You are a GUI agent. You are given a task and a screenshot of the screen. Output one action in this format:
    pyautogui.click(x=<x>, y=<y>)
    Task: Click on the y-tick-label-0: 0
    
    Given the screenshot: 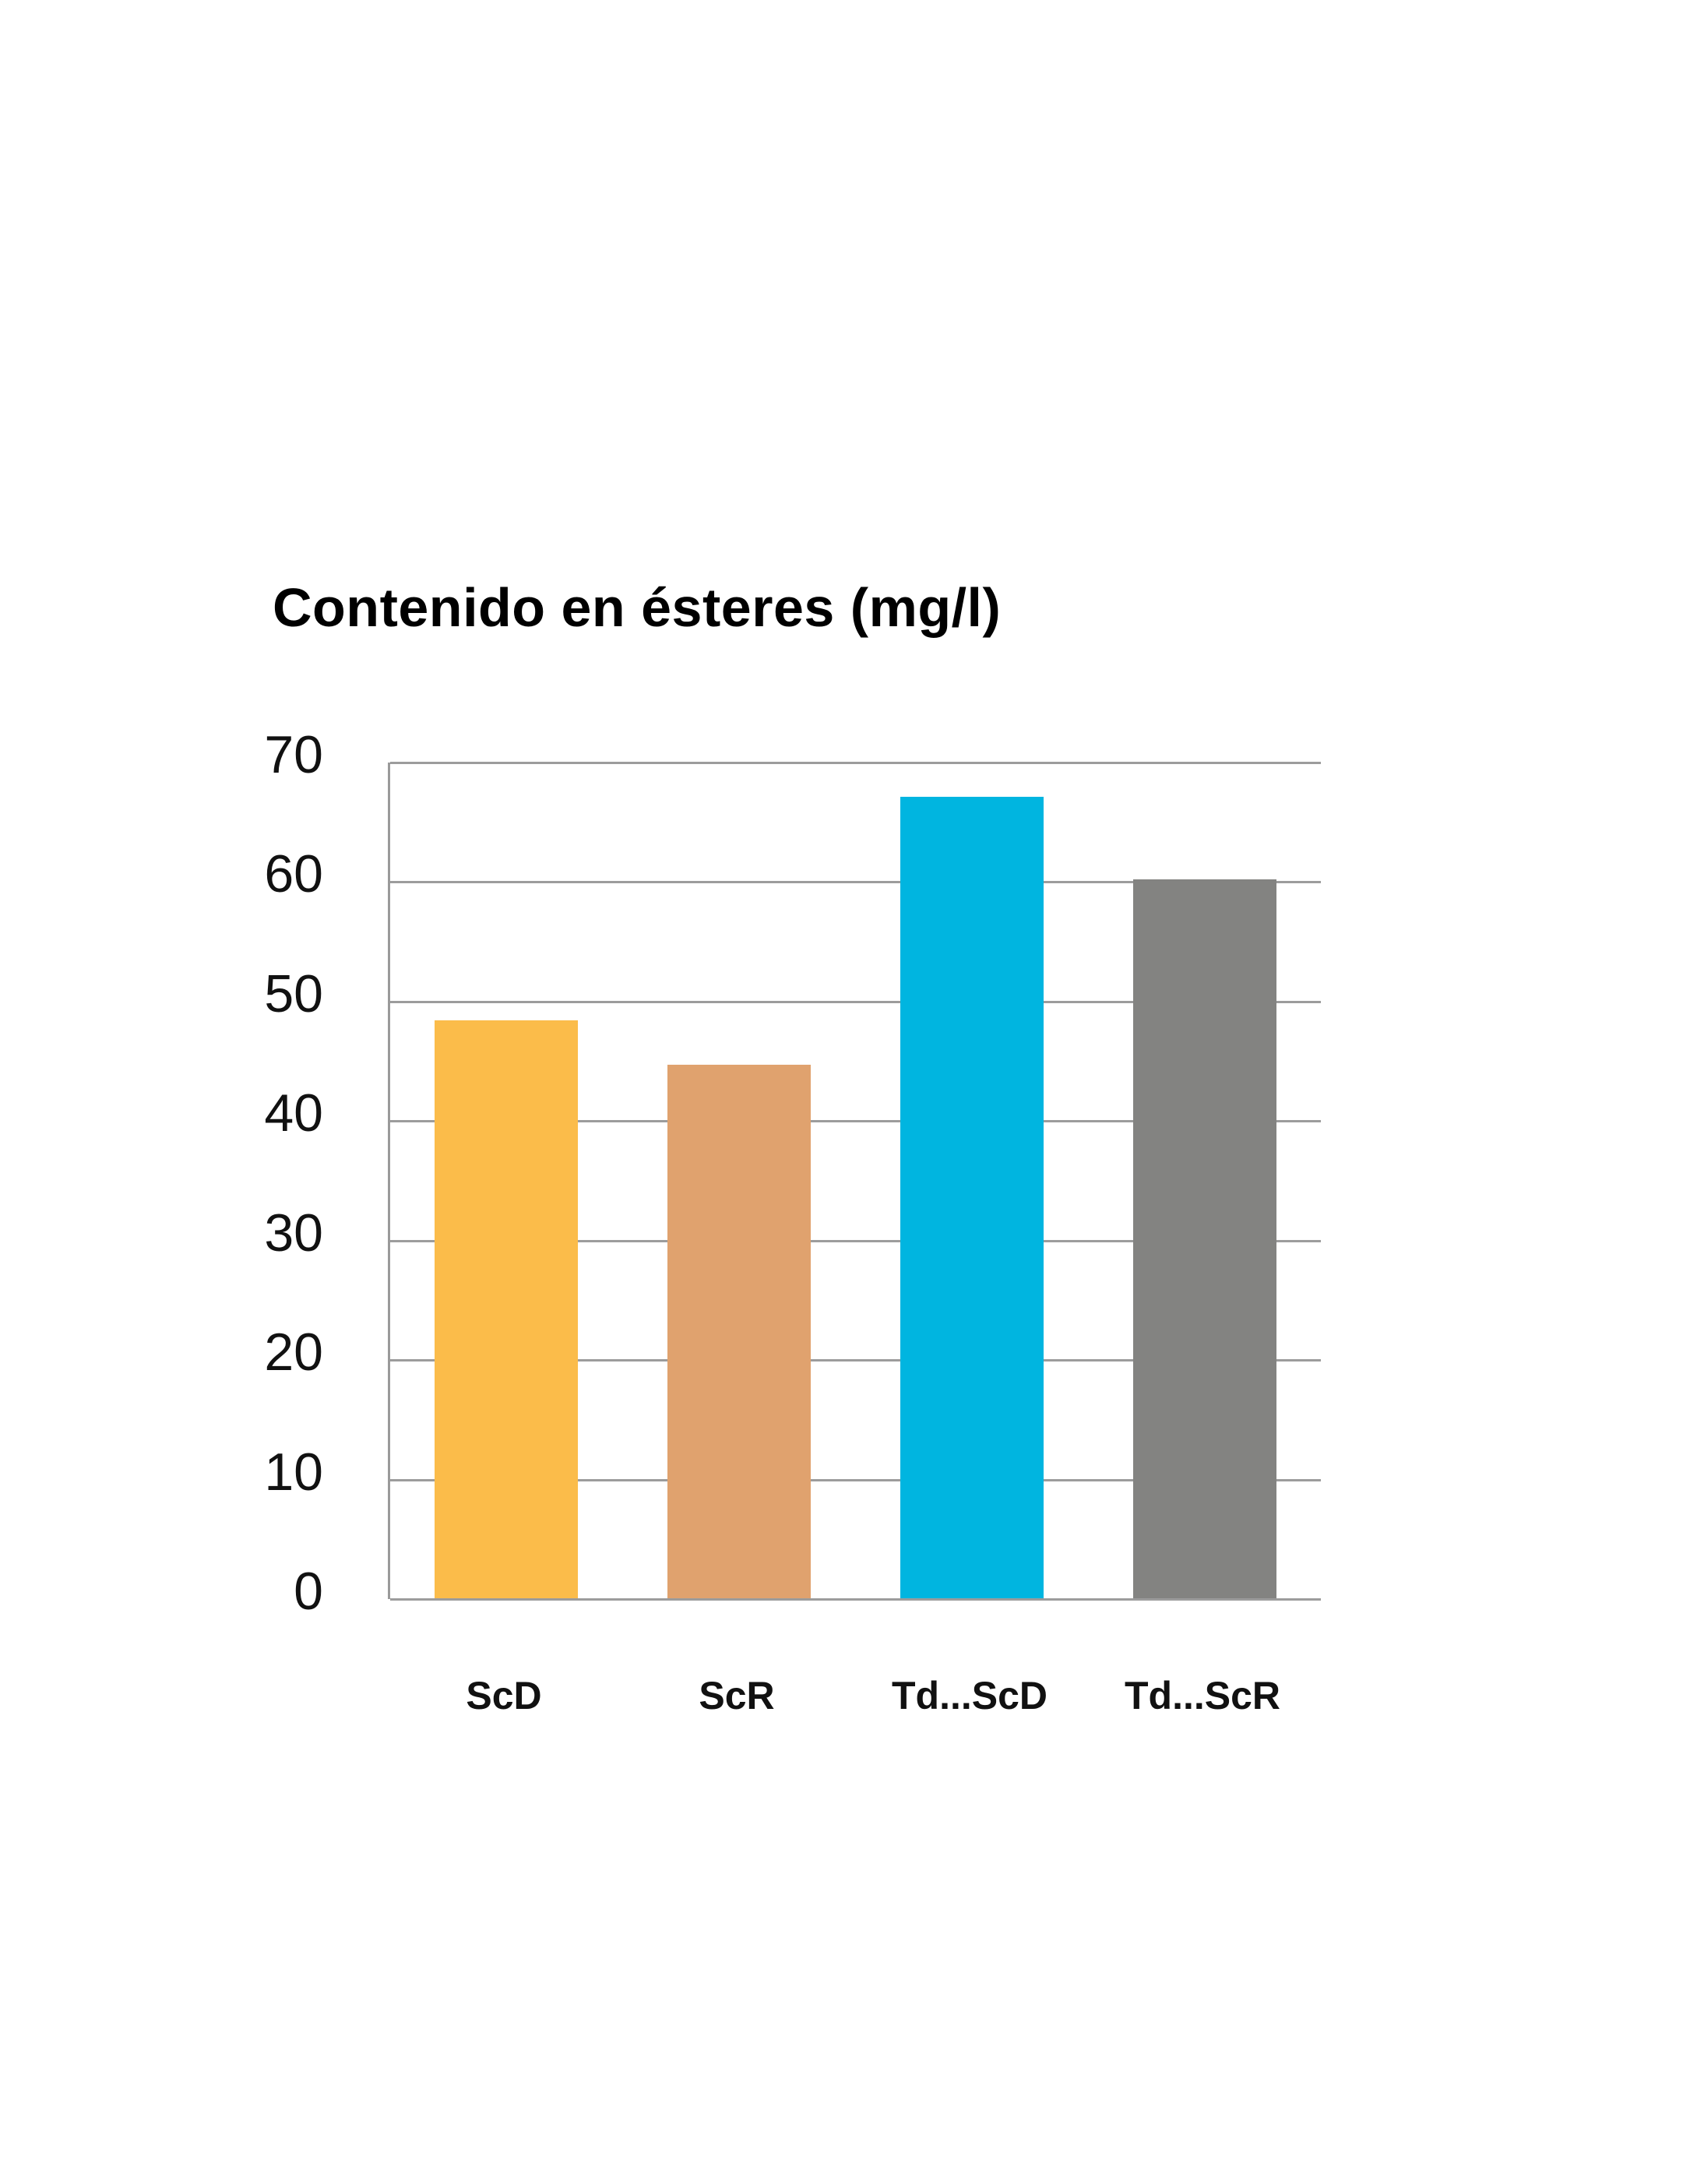 What is the action you would take?
    pyautogui.click(x=308, y=1592)
    